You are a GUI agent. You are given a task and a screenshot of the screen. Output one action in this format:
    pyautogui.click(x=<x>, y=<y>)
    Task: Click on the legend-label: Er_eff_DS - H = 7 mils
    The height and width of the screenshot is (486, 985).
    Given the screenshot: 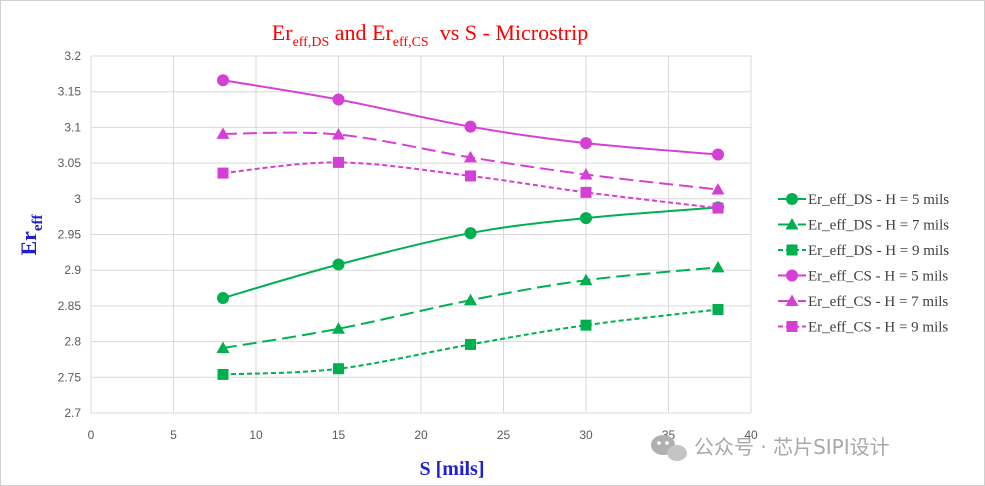 What is the action you would take?
    pyautogui.click(x=878, y=226)
    